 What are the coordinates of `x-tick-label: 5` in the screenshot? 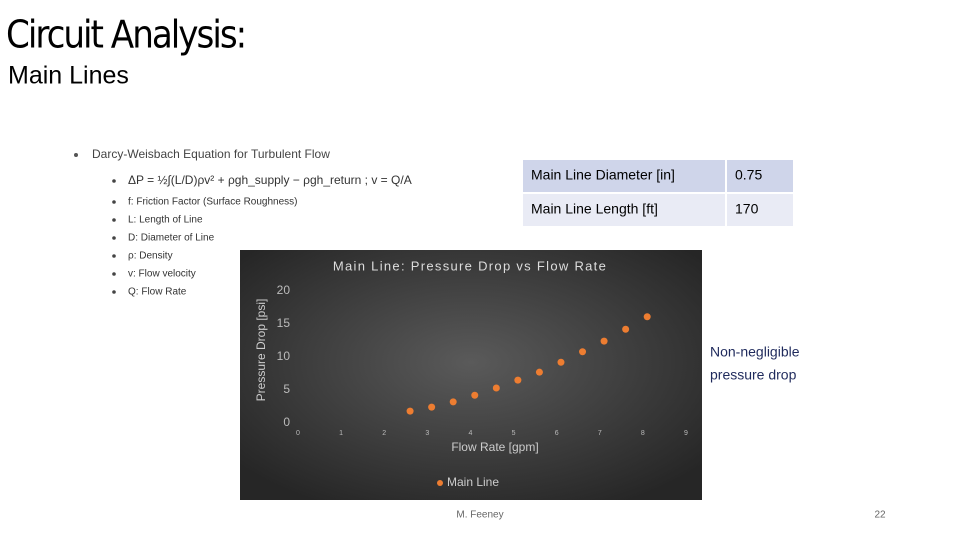 It's located at (514, 433).